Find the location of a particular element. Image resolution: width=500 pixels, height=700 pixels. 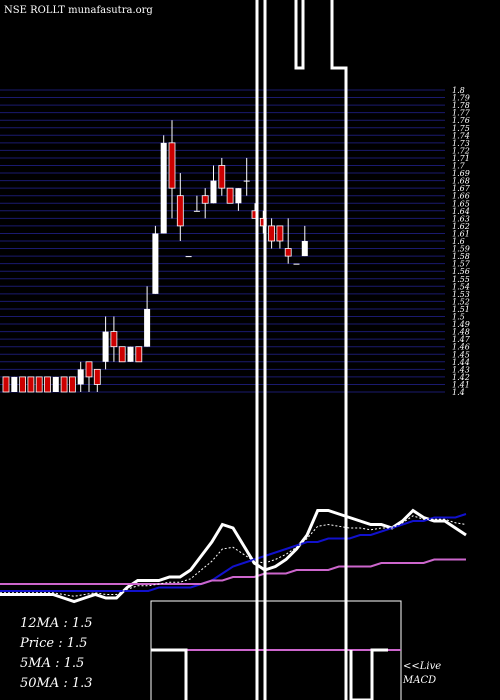

y-tick-label: 1.77 is located at coordinates (461, 113).